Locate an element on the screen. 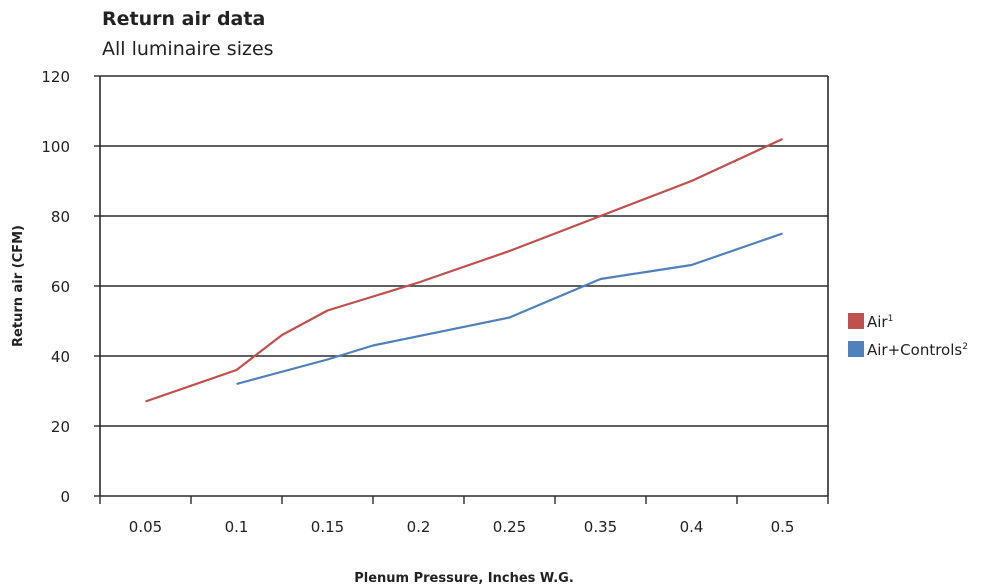 The width and height of the screenshot is (994, 587). legend-series-name: Air+Controls is located at coordinates (914, 350).